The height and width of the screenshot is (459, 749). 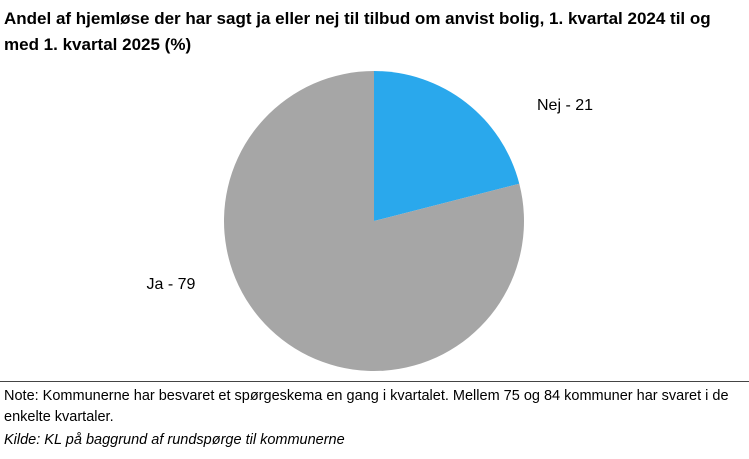 What do you see at coordinates (374, 381) in the screenshot?
I see `divider` at bounding box center [374, 381].